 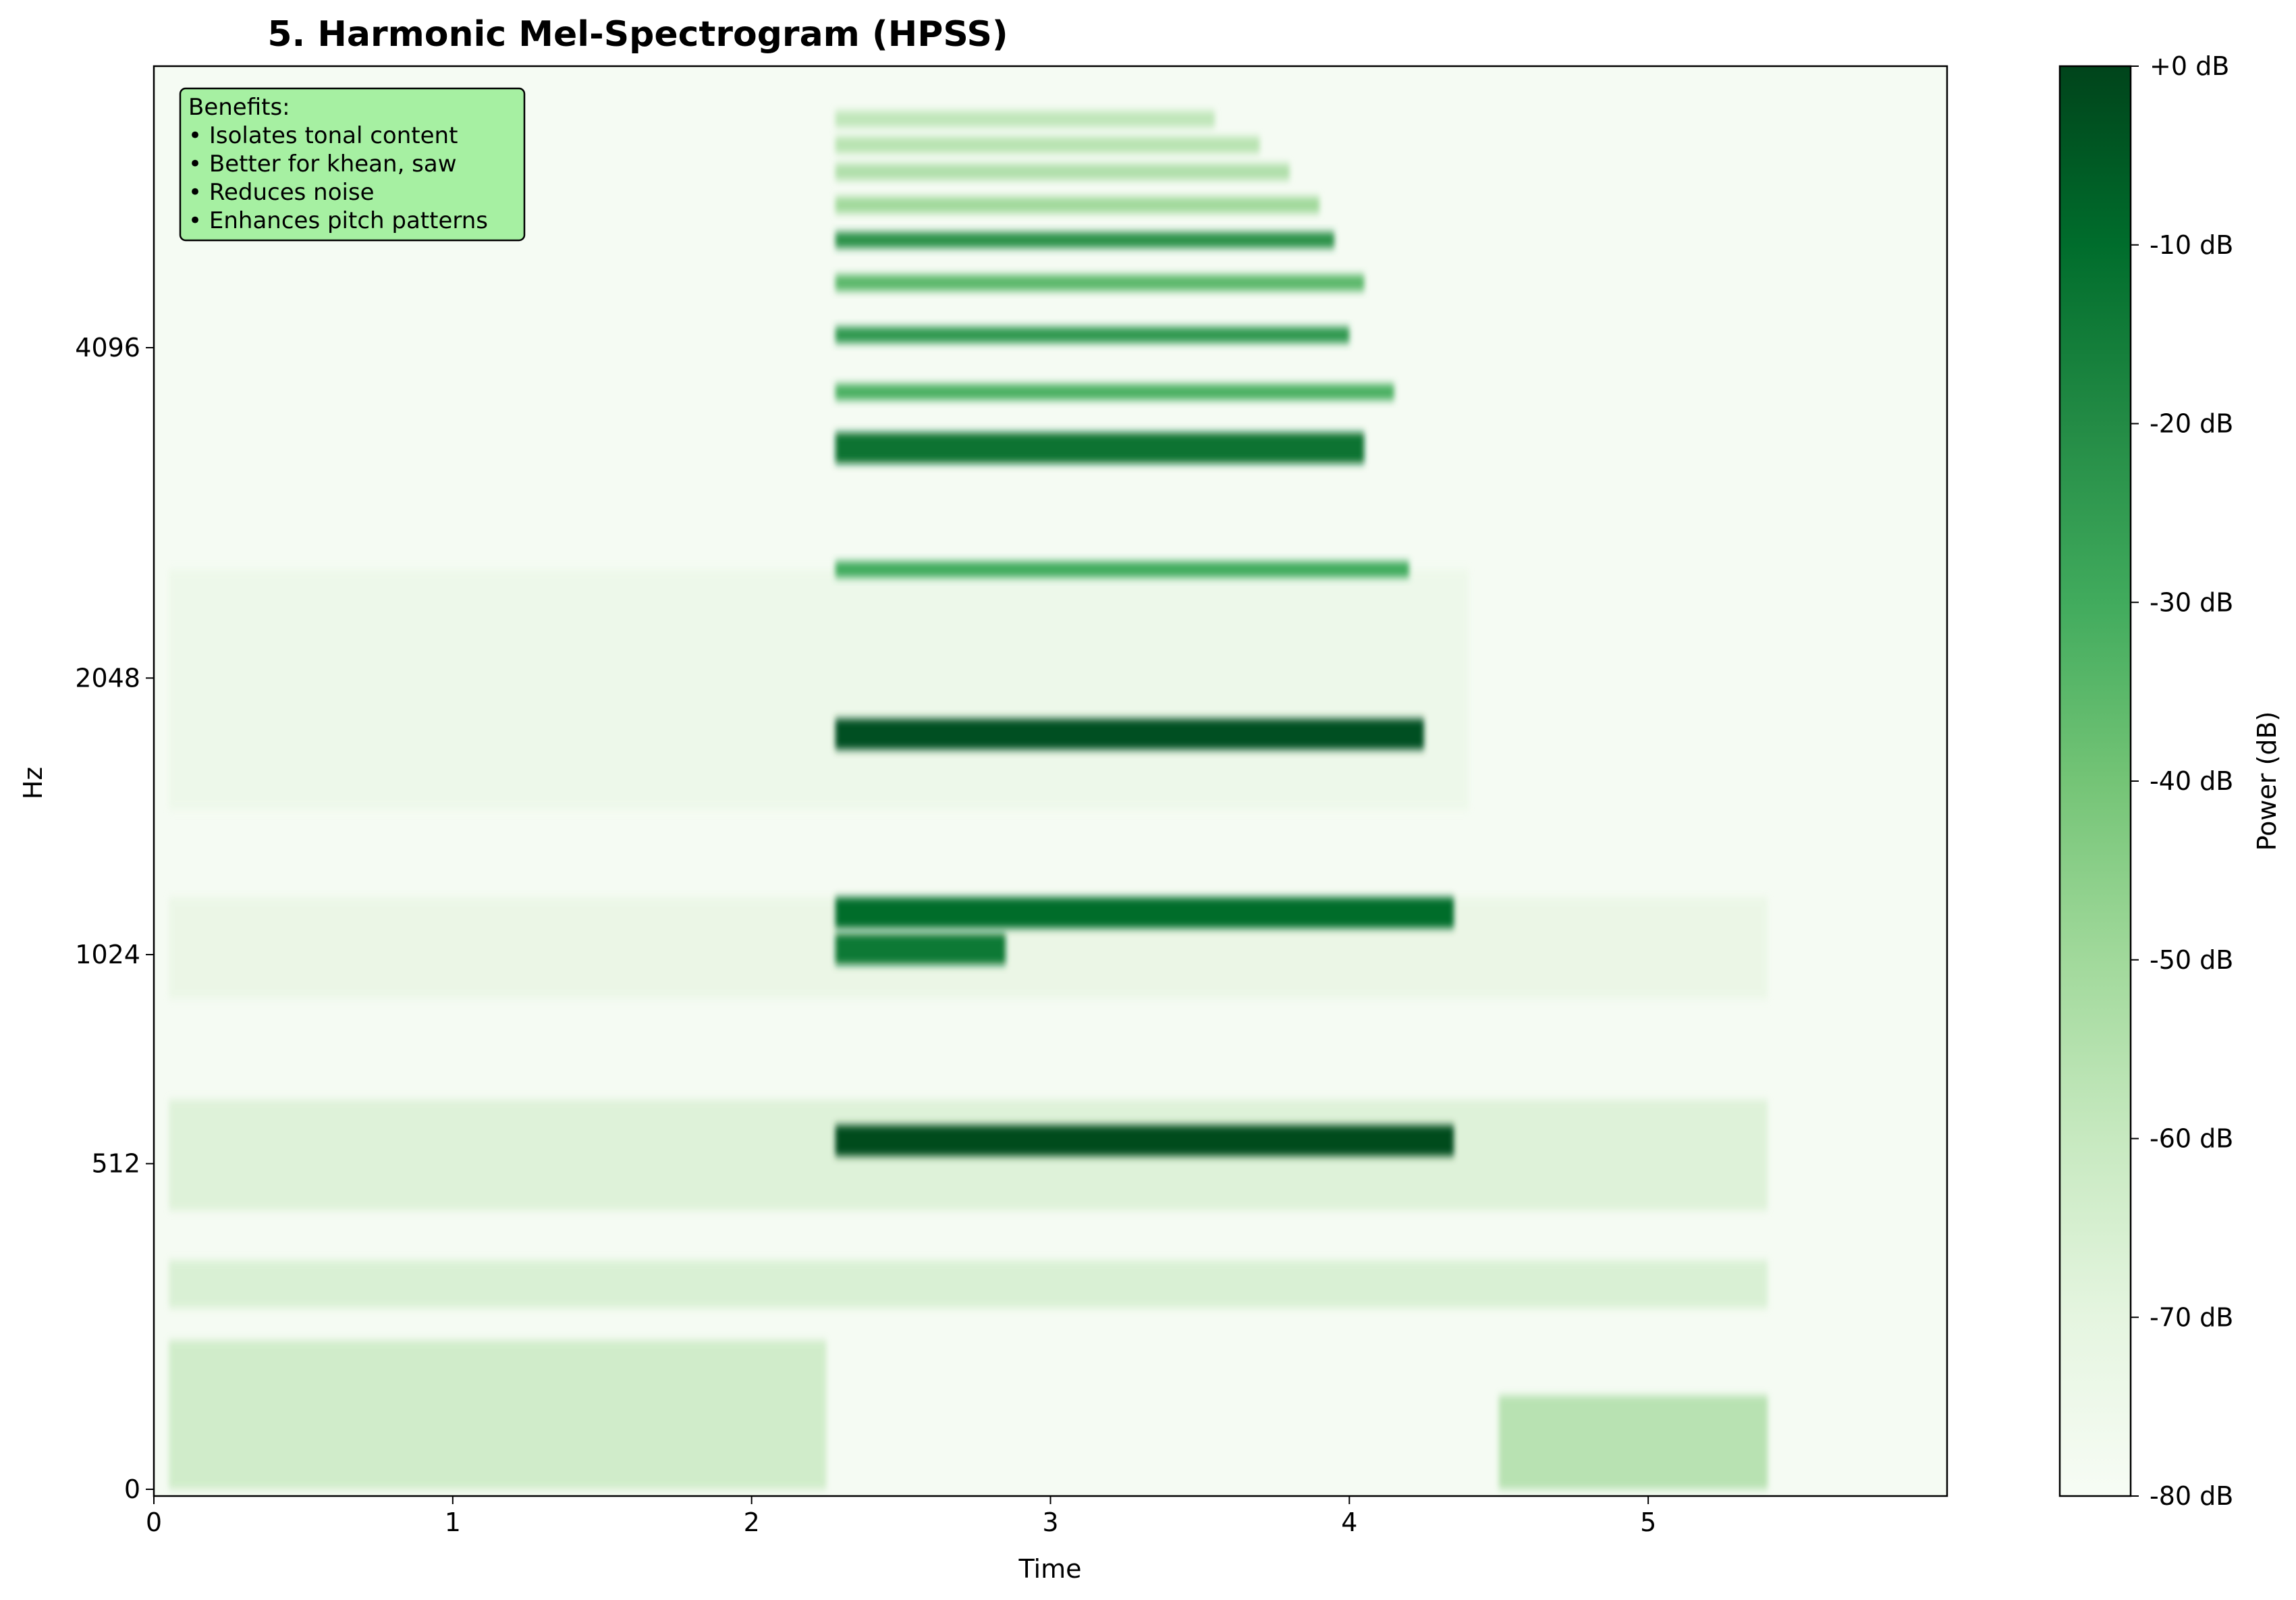 What do you see at coordinates (638, 34) in the screenshot?
I see `chart-title: 5. Harmonic Mel-Spectrogram (HPSS)` at bounding box center [638, 34].